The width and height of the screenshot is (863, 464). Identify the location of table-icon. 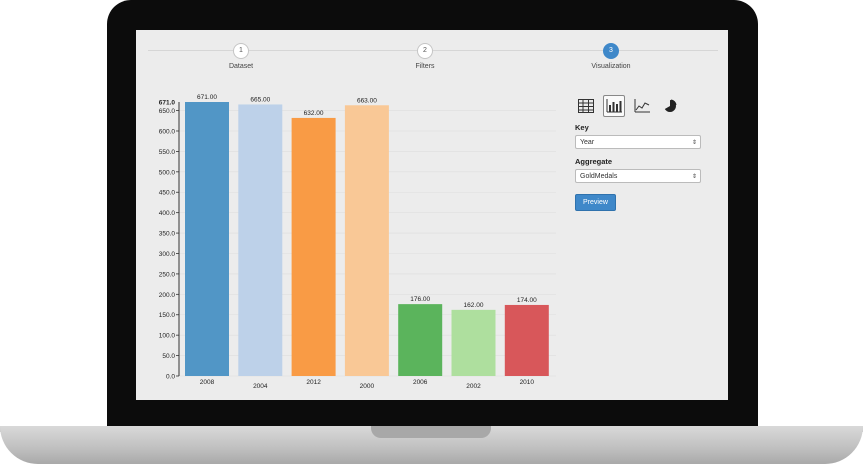
(586, 106).